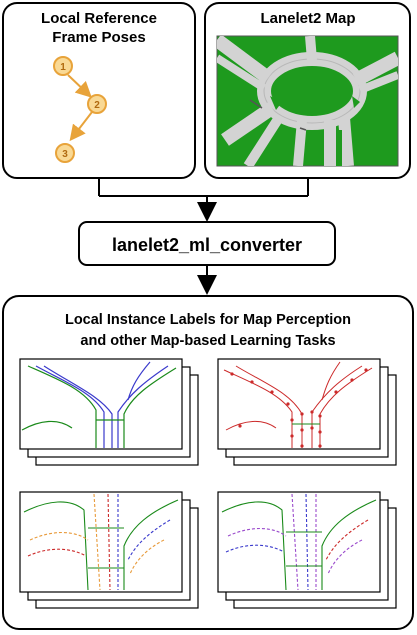  Describe the element at coordinates (99, 90) in the screenshot. I see `poses-box: Local Reference Frame Poses 1 2 3` at that location.